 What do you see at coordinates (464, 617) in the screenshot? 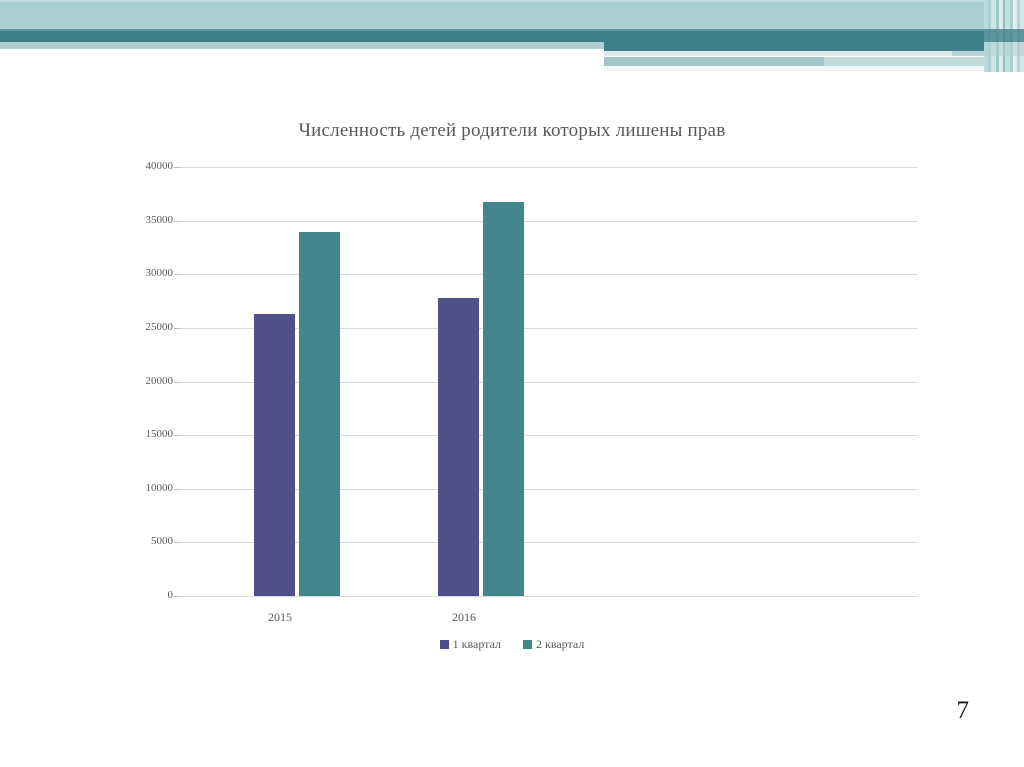
I see `x-tick-label-2016: 2016` at bounding box center [464, 617].